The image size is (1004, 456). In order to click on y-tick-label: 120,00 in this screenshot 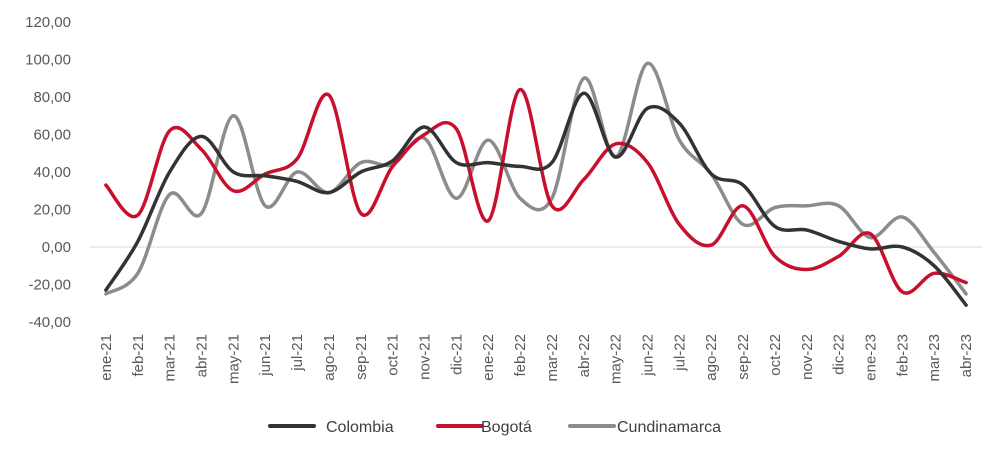, I will do `click(48, 22)`.